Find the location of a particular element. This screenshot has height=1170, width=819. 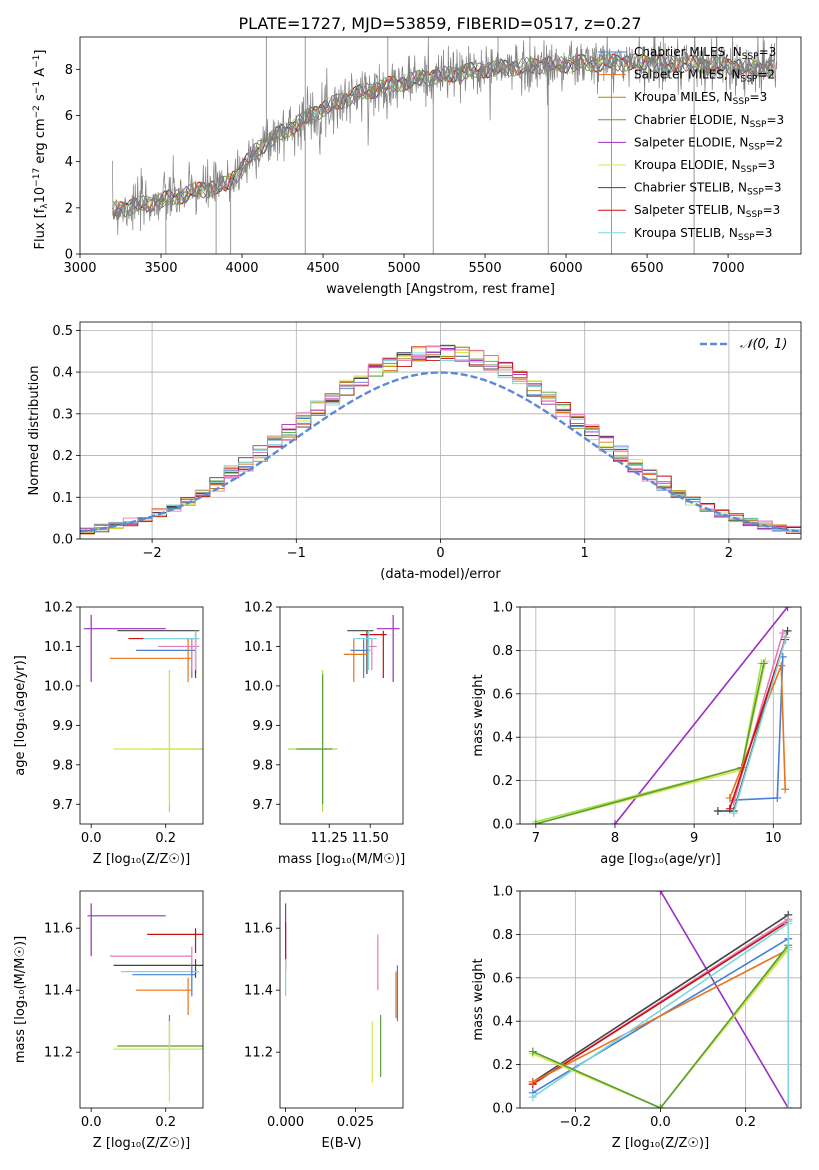

series-line-chabrier_elodie is located at coordinates (660, 1026).